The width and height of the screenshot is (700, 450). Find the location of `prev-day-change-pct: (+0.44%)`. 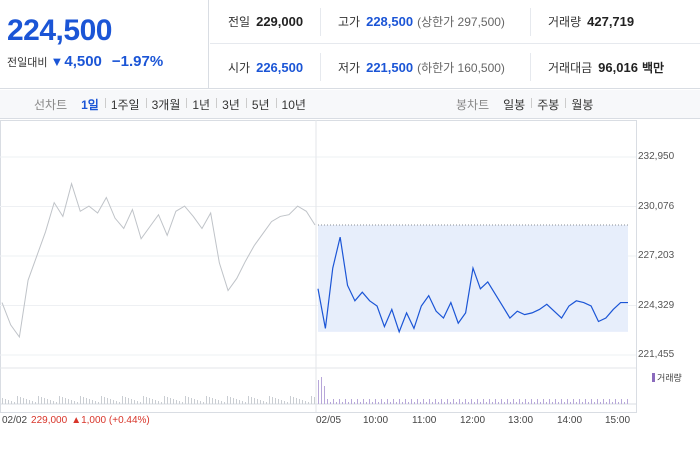

prev-day-change-pct: (+0.44%) is located at coordinates (129, 420).